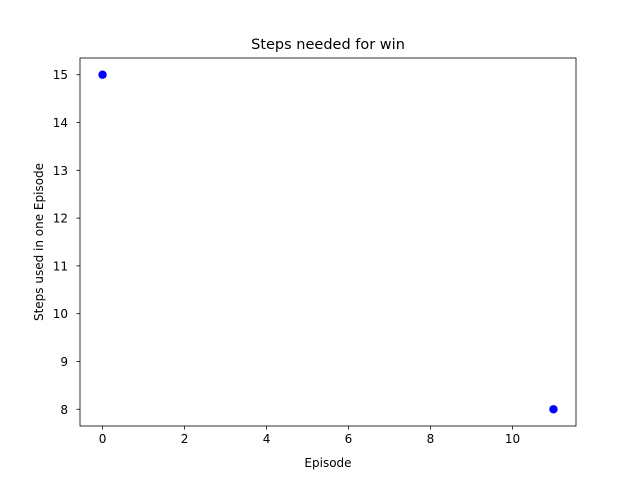 This screenshot has width=640, height=480. I want to click on y-axis-label: Steps used in one Episode, so click(39, 242).